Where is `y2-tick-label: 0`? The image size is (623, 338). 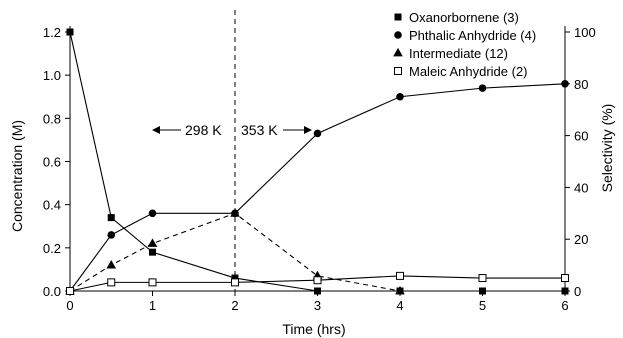 y2-tick-label: 0 is located at coordinates (577, 291).